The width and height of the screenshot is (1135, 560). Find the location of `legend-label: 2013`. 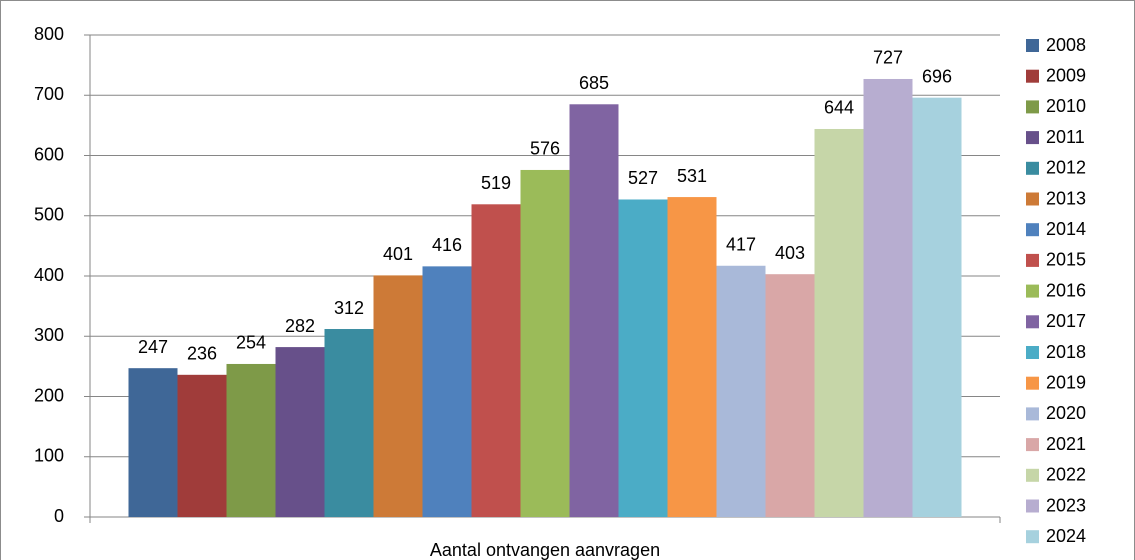

legend-label: 2013 is located at coordinates (1066, 198).